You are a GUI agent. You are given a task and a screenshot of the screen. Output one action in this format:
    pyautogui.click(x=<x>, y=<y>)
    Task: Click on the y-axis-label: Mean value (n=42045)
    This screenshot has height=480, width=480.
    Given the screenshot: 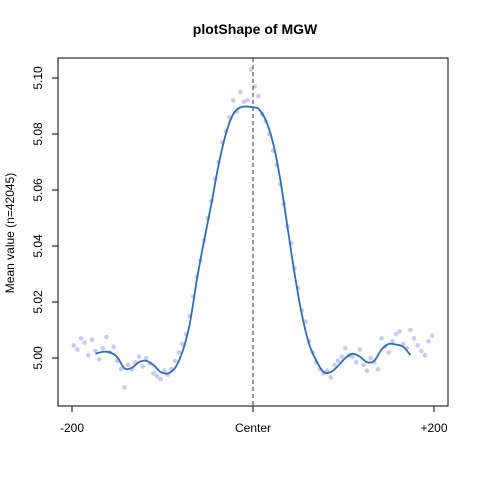 What is the action you would take?
    pyautogui.click(x=10, y=233)
    